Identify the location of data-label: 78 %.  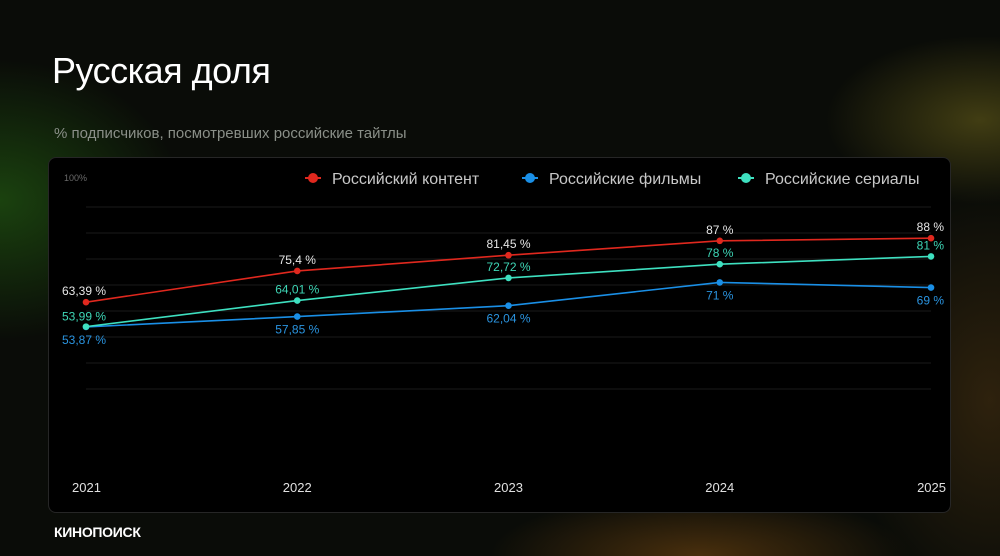
(720, 253).